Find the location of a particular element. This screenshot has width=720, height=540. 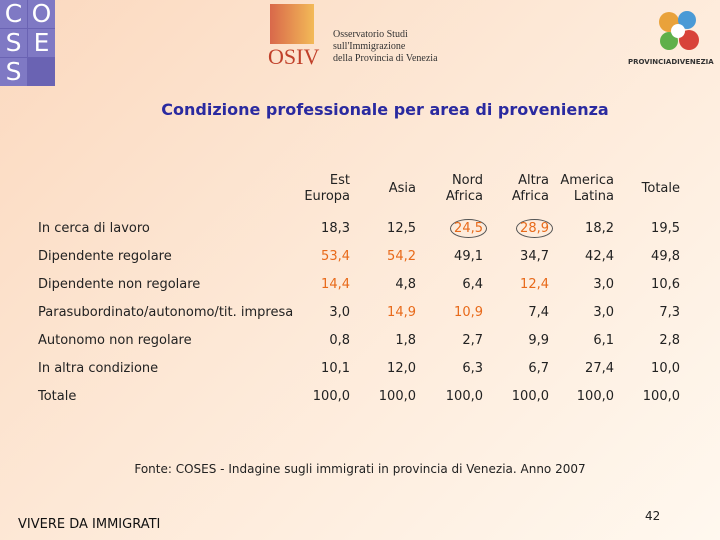

cell: 4,8 is located at coordinates (381, 284).